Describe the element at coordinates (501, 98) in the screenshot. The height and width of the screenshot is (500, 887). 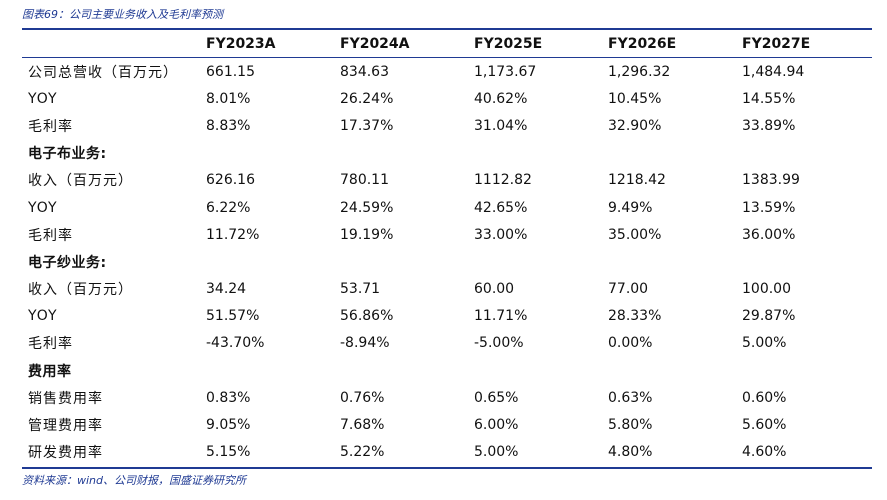
I see `value-cell: 40.62%` at that location.